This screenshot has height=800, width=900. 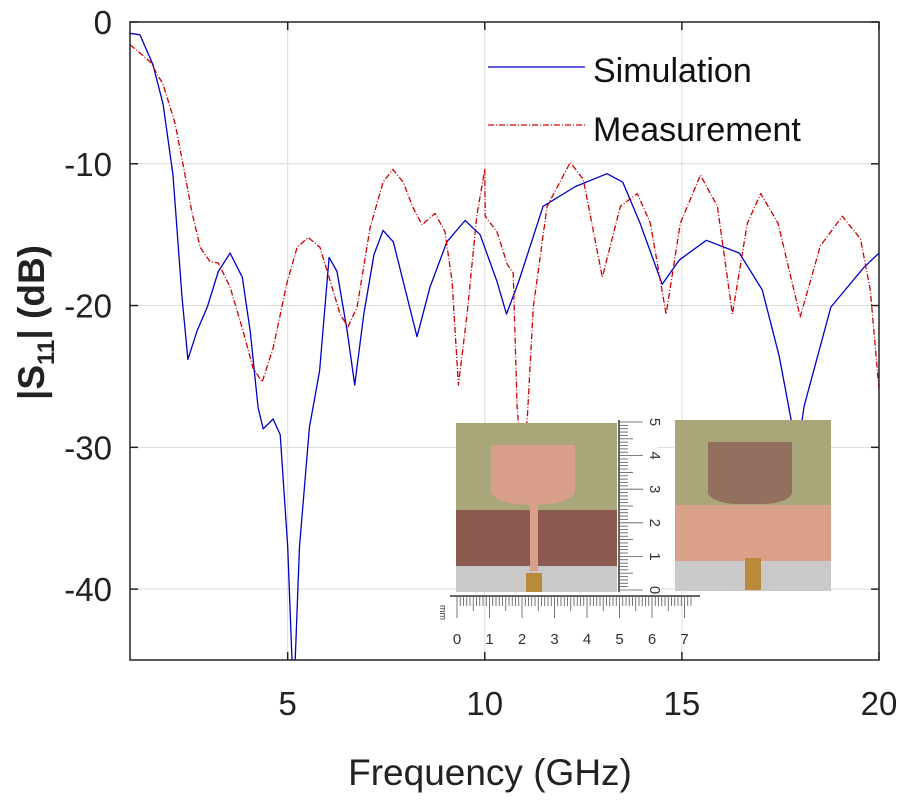 I want to click on sma-connector, so click(x=534, y=582).